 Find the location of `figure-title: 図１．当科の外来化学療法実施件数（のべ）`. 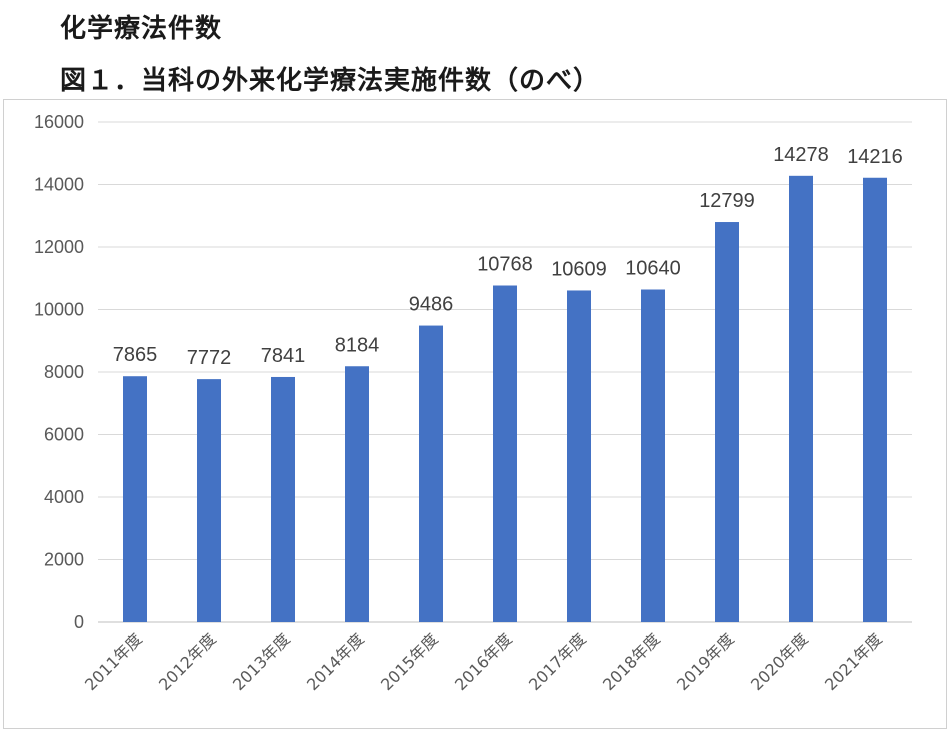

figure-title: 図１．当科の外来化学療法実施件数（のべ） is located at coordinates (330, 81).